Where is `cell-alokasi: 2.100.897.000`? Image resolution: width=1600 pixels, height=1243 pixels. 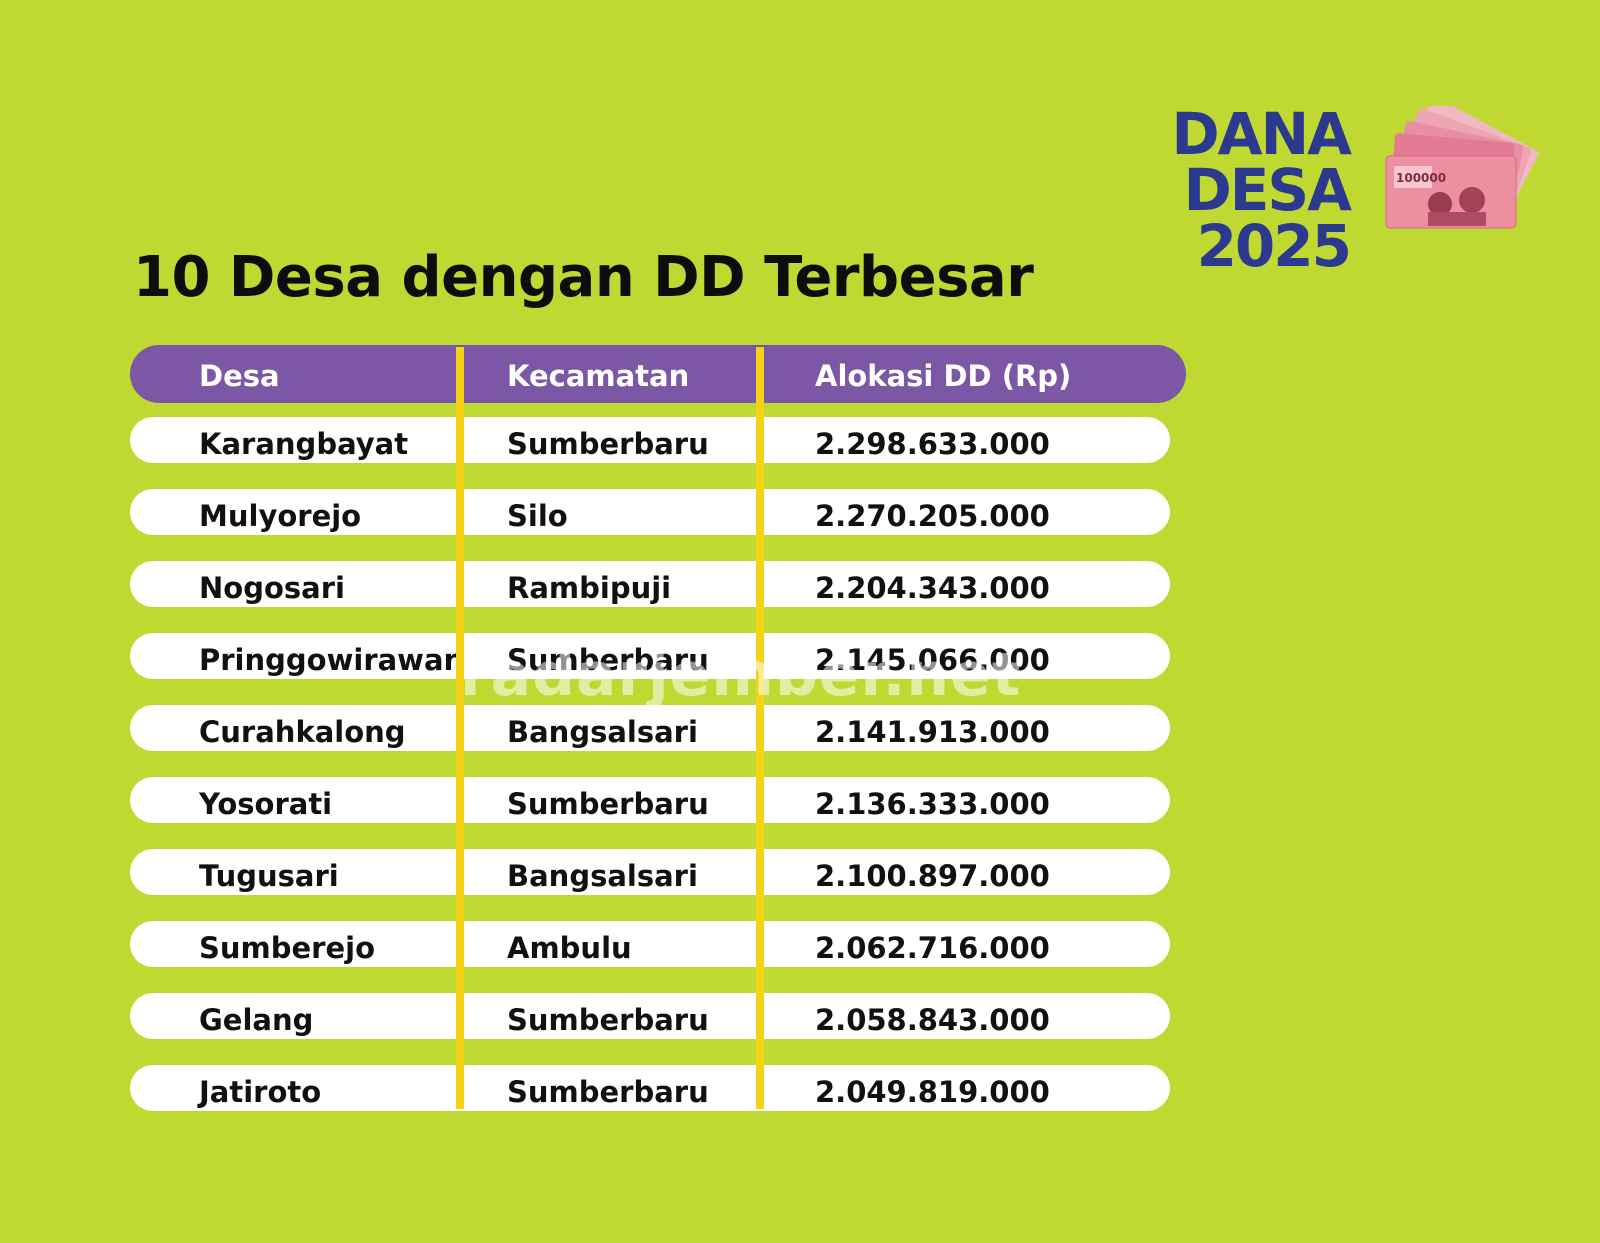 cell-alokasi: 2.100.897.000 is located at coordinates (932, 876).